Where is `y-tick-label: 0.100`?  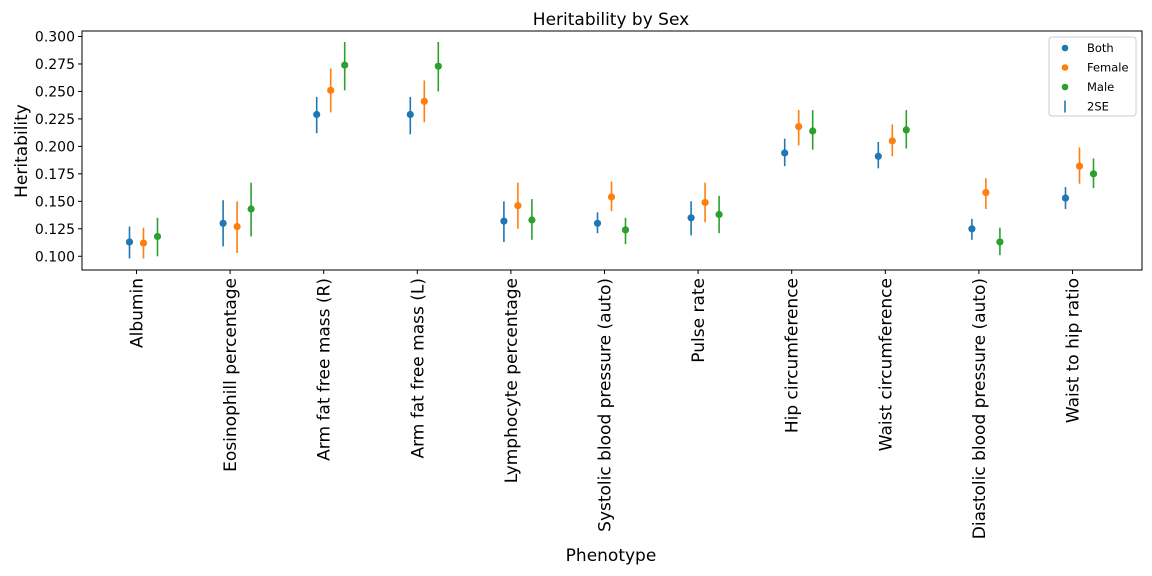
y-tick-label: 0.100 is located at coordinates (55, 257).